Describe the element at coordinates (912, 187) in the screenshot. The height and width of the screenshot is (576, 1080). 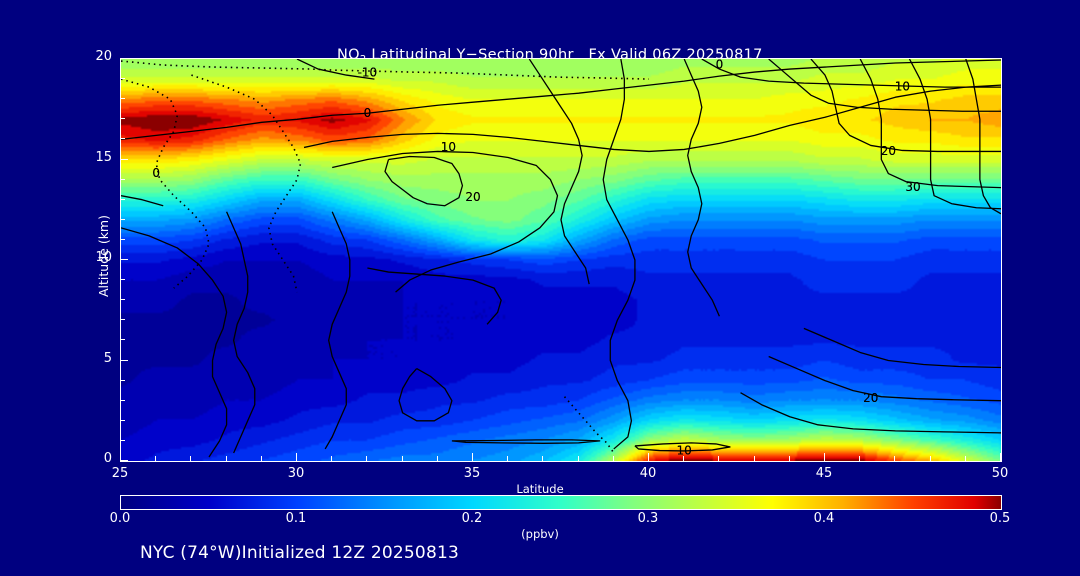
I see `svg-text: 30` at that location.